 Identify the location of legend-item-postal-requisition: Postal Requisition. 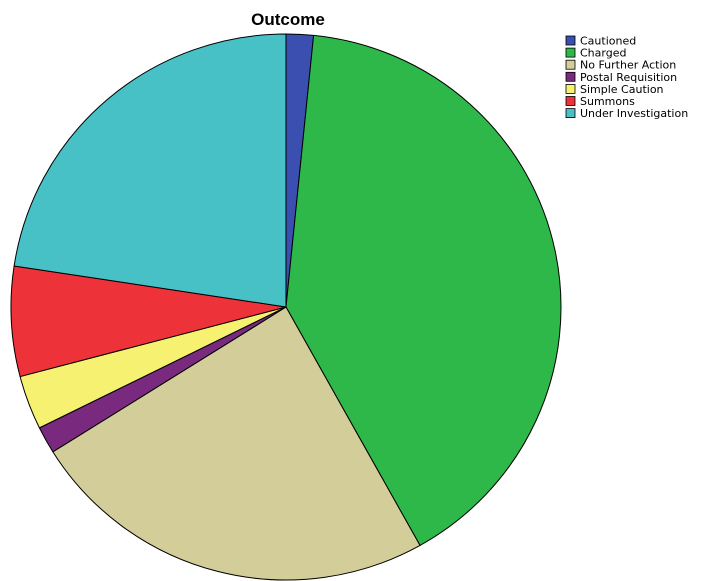
(621, 77).